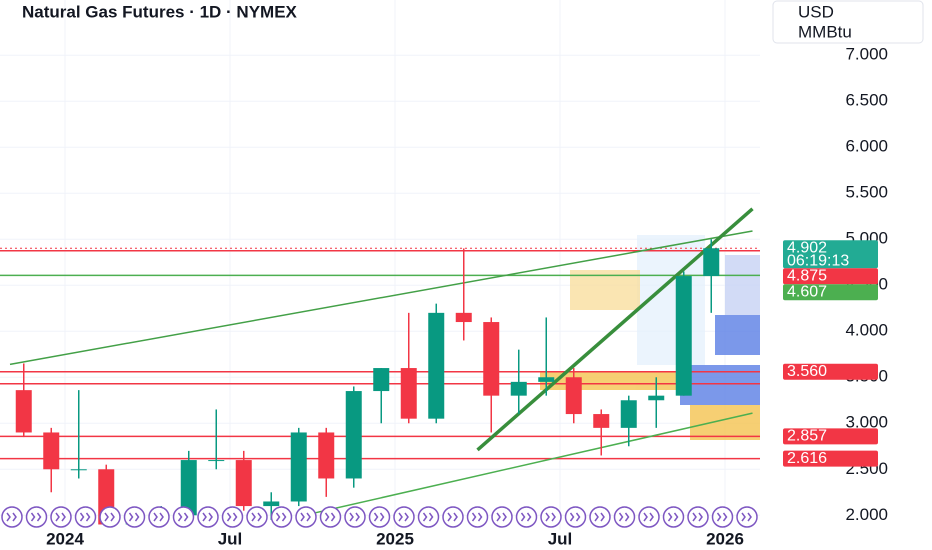 This screenshot has width=932, height=550. I want to click on unit: MMBtu, so click(825, 31).